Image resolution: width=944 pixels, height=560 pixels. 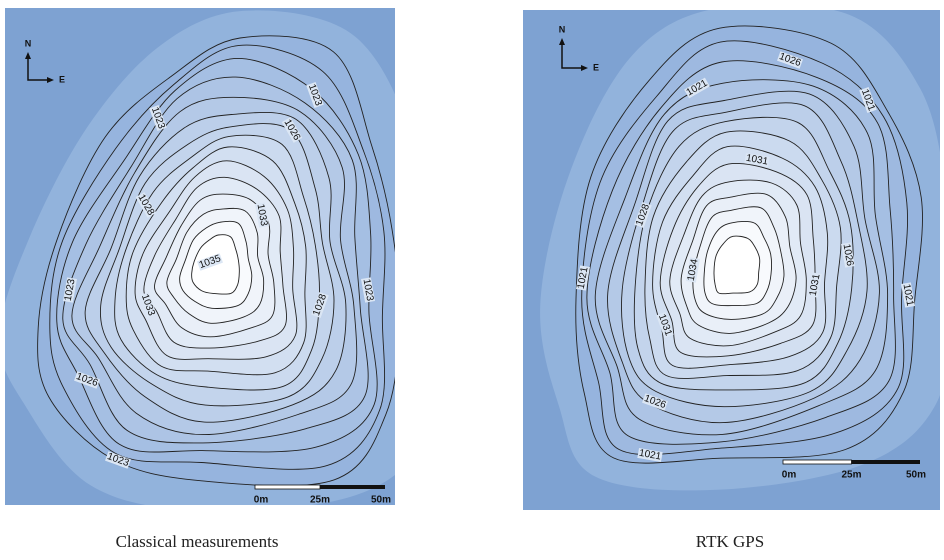 I want to click on caption: Classical measurements, so click(x=197, y=541).